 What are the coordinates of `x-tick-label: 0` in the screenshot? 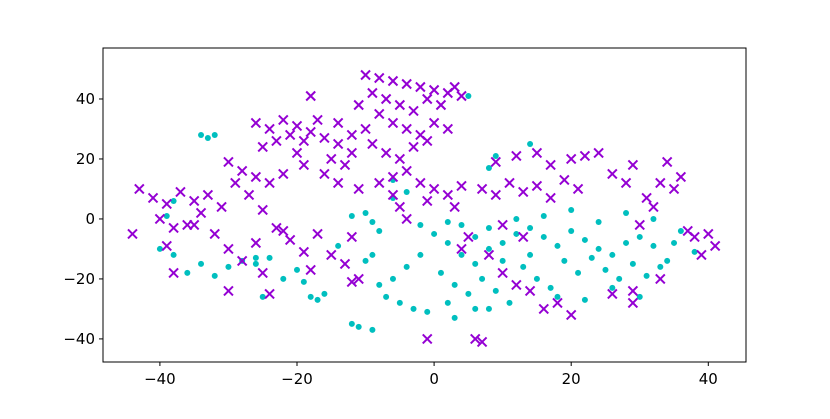 It's located at (434, 379).